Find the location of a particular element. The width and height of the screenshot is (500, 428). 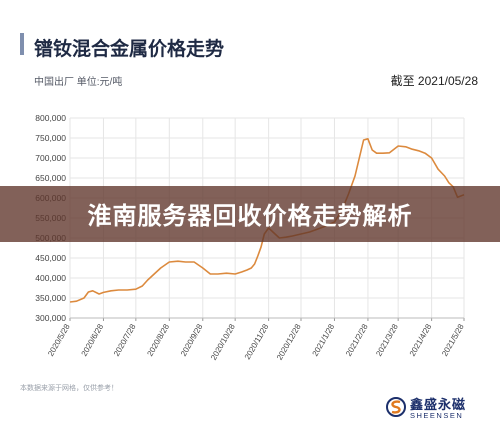

logo-icon is located at coordinates (396, 407).